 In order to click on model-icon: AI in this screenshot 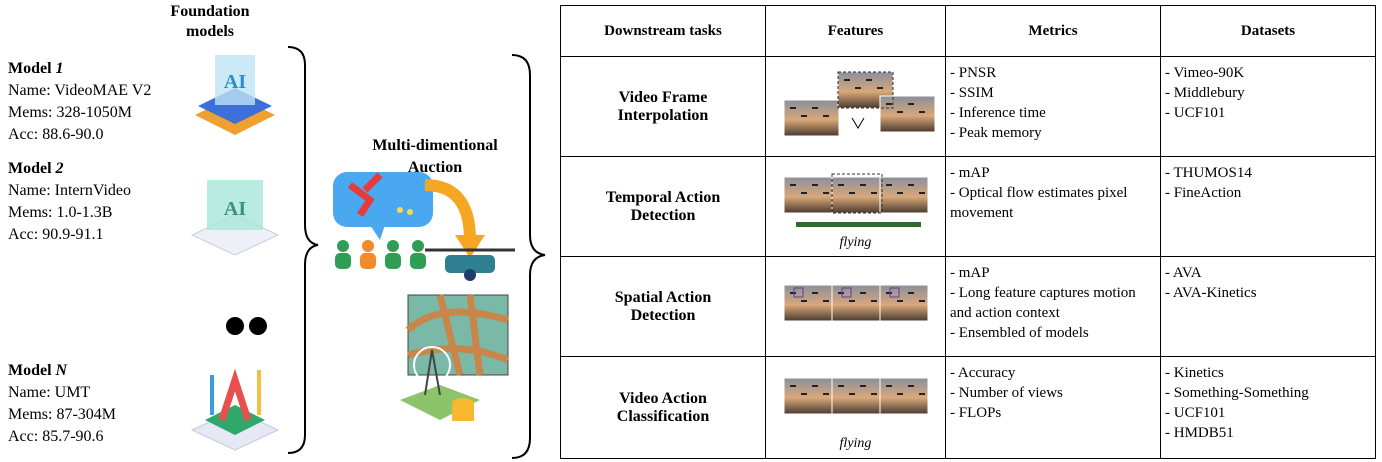, I will do `click(235, 218)`.